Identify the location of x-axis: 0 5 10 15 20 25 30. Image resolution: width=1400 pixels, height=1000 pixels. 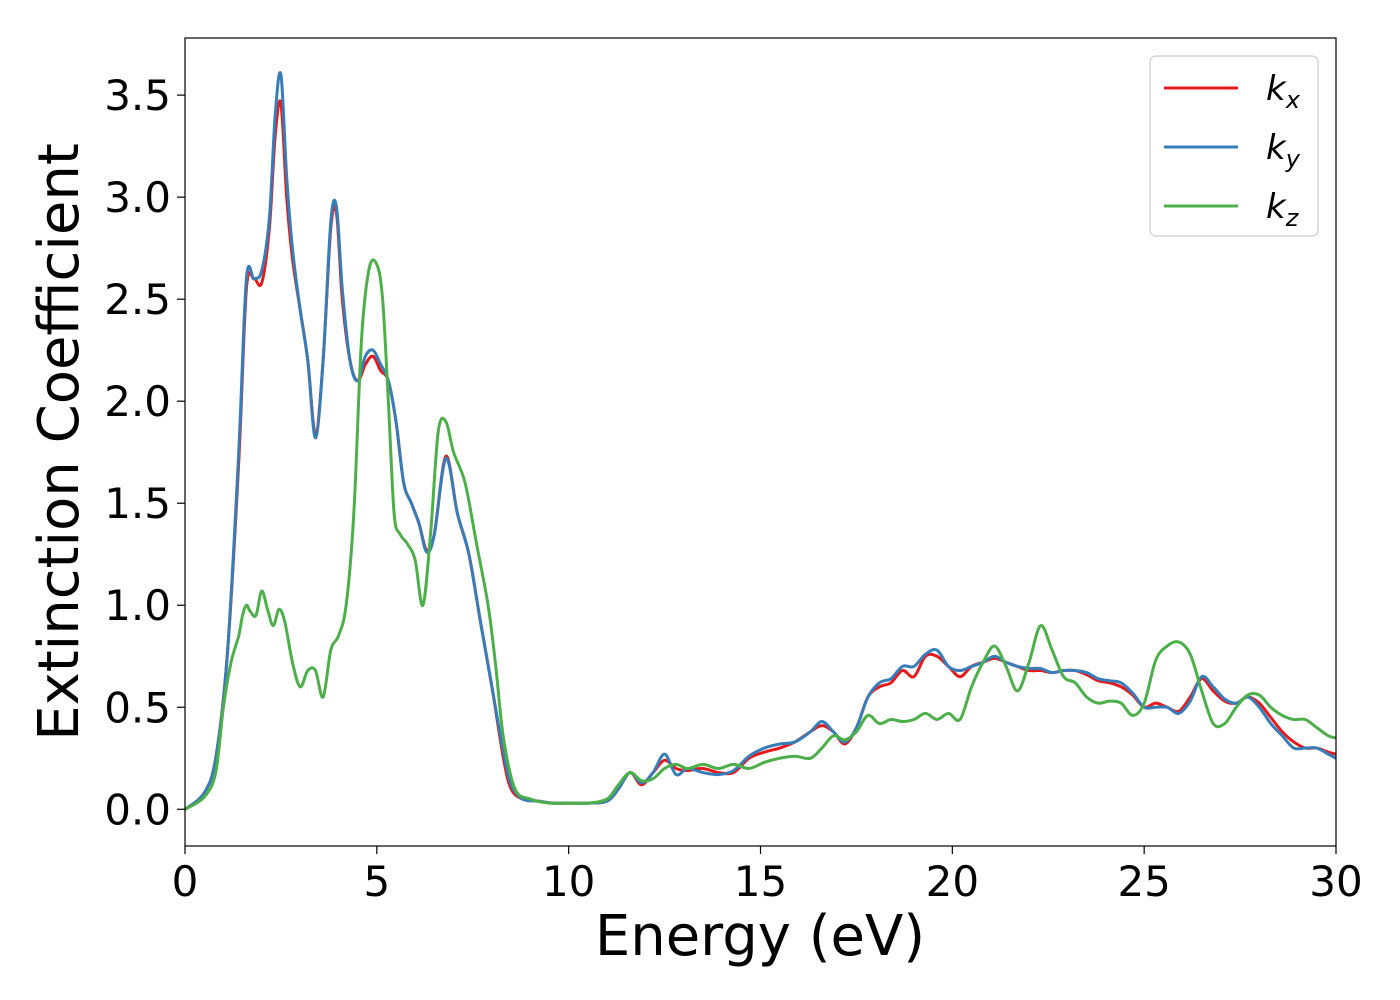
(767, 876).